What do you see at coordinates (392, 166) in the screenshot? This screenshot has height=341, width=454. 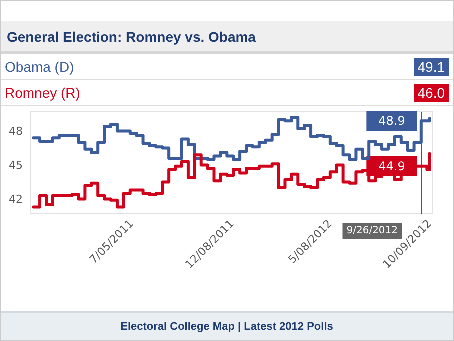 I see `annotation: 44.9` at bounding box center [392, 166].